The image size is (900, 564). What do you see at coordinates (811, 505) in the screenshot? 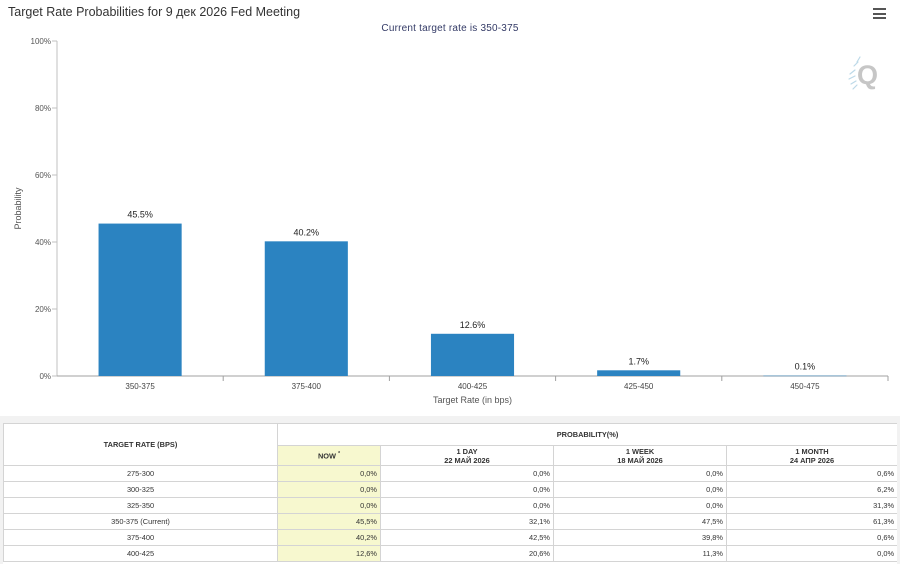
I see `probability-cell: 31,3%` at bounding box center [811, 505].